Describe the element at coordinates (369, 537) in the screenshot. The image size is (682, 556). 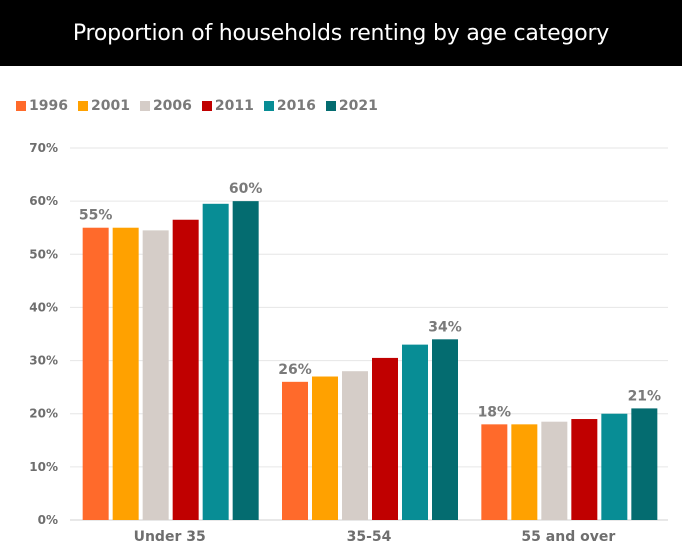
I see `x-tick-label: 35-54` at that location.